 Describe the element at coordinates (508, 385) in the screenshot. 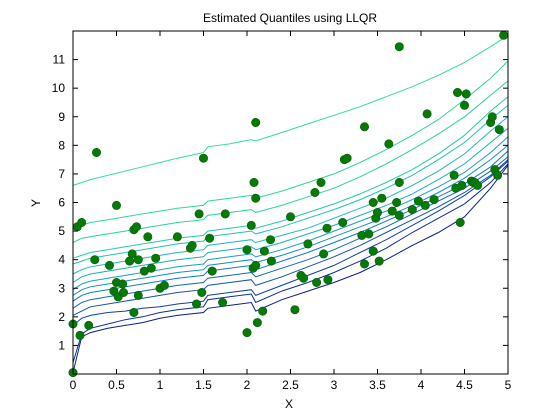

I see `x-tick-label: 5` at that location.